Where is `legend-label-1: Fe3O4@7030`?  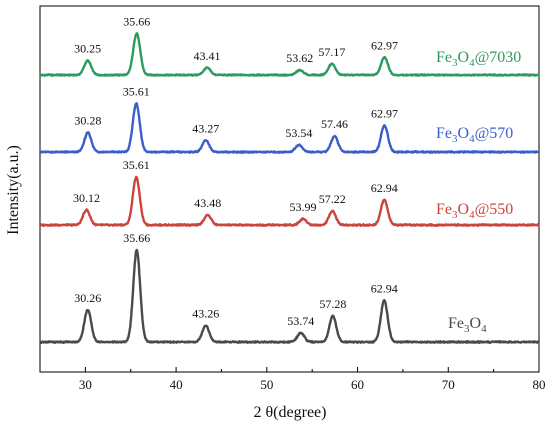
legend-label-1: Fe3O4@7030 is located at coordinates (478, 59).